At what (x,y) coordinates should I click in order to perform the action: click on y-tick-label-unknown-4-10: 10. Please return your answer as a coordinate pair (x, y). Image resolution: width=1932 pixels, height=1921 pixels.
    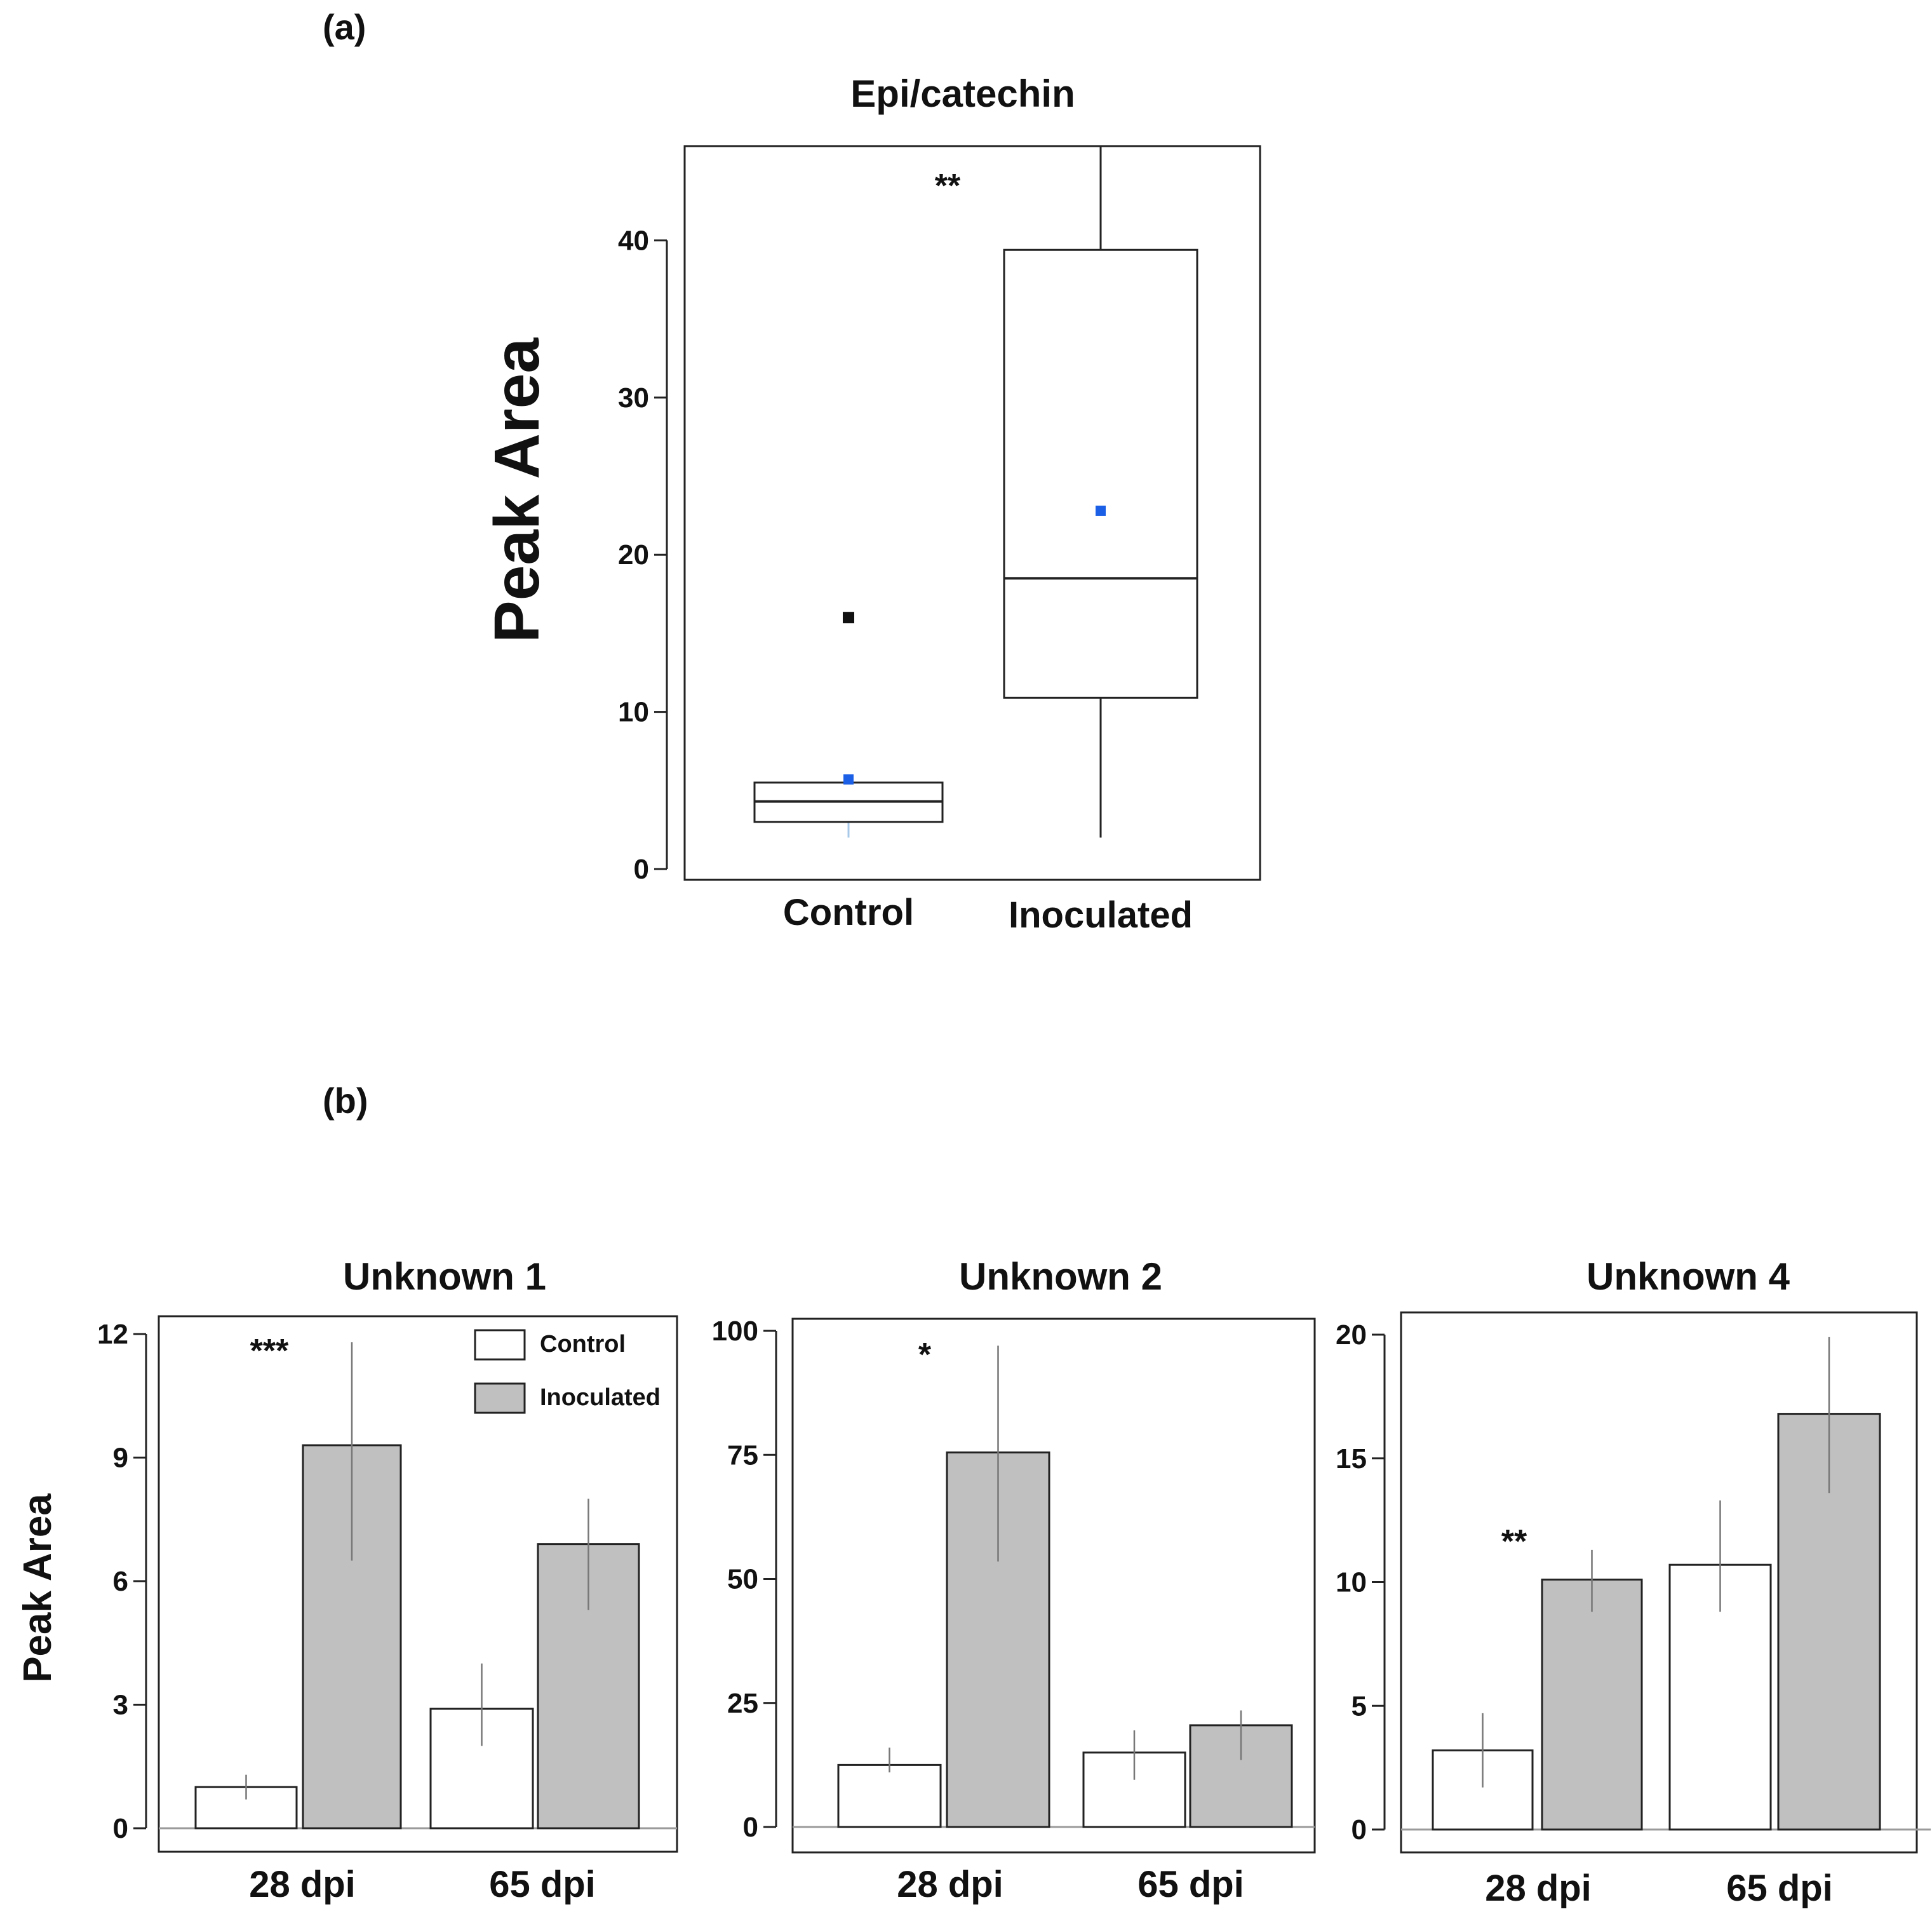
    Looking at the image, I should click on (1351, 1582).